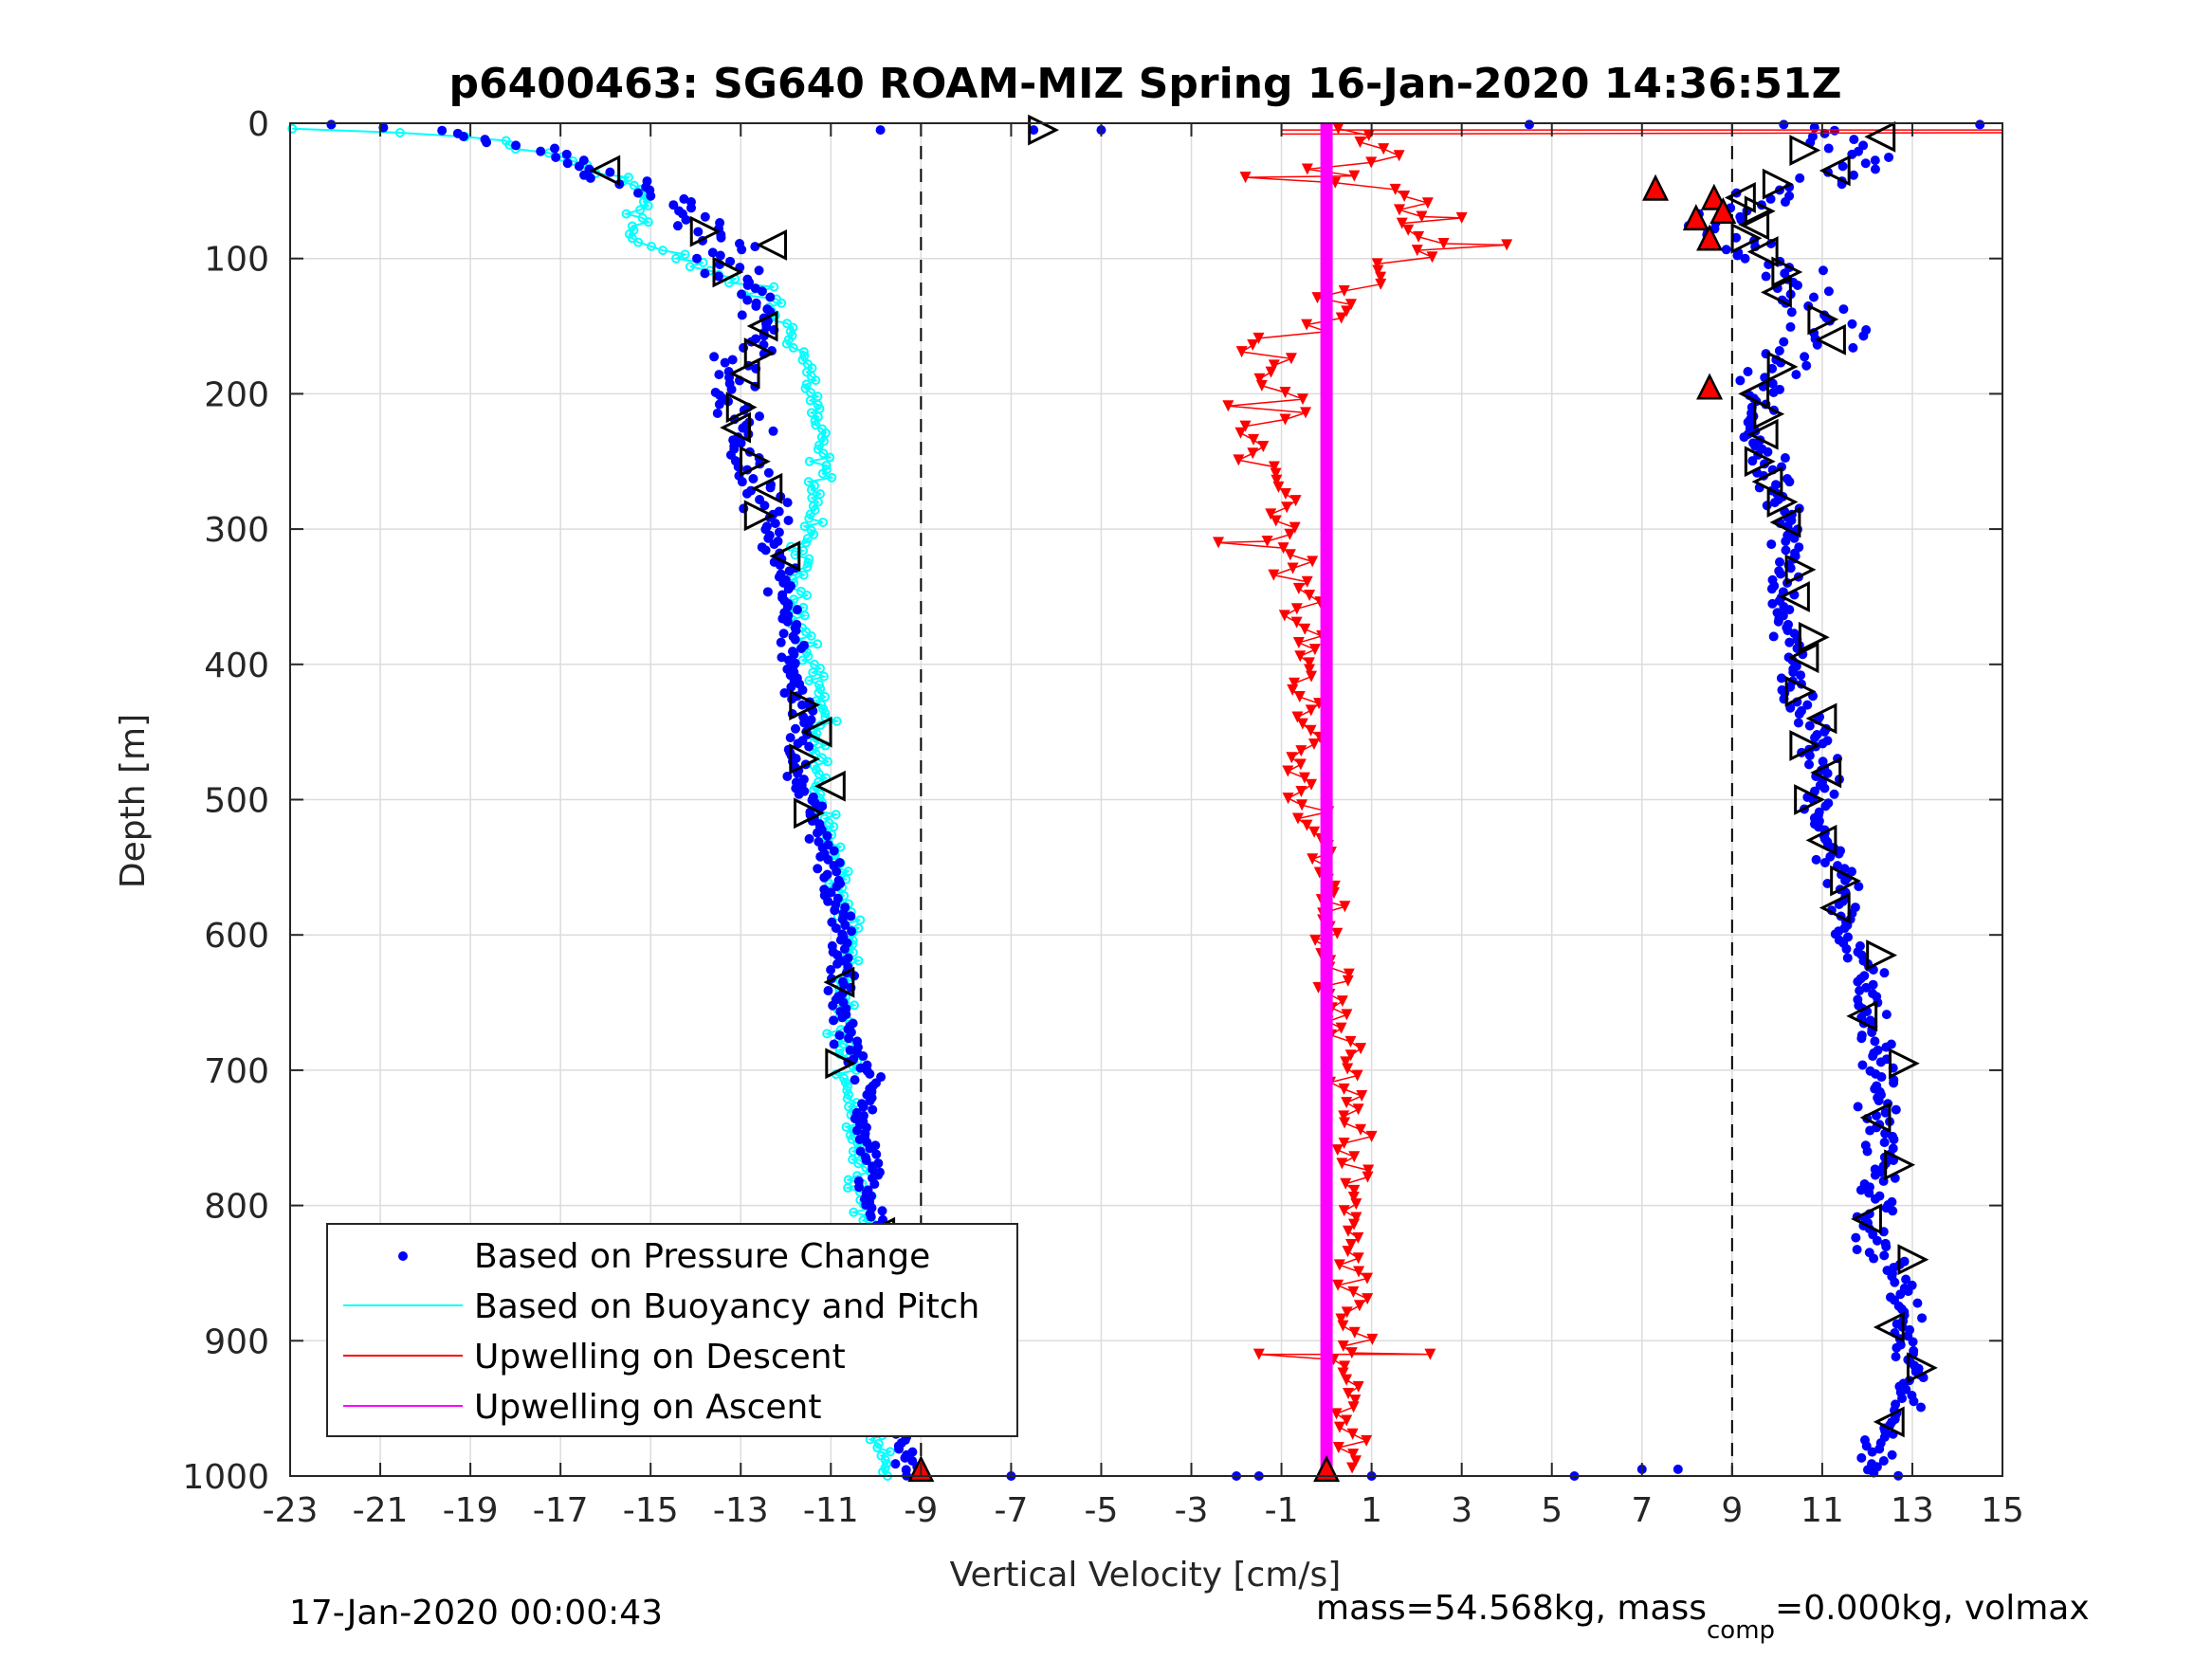  What do you see at coordinates (476, 1613) in the screenshot?
I see `footer-timestamp: 17-Jan-2020 00:00:43` at bounding box center [476, 1613].